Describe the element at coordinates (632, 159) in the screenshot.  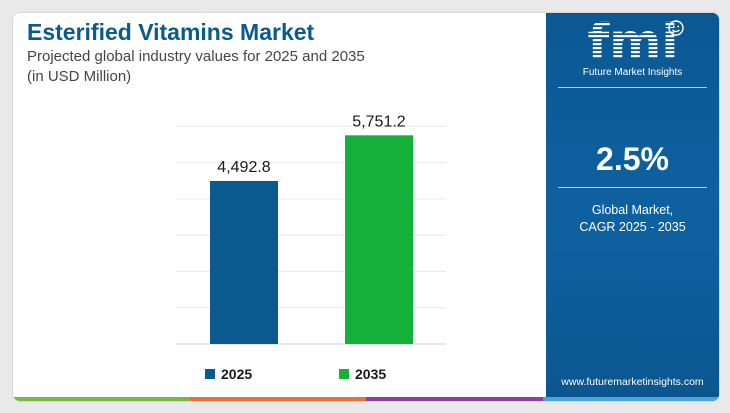
I see `cagr-value: 2.5%` at that location.